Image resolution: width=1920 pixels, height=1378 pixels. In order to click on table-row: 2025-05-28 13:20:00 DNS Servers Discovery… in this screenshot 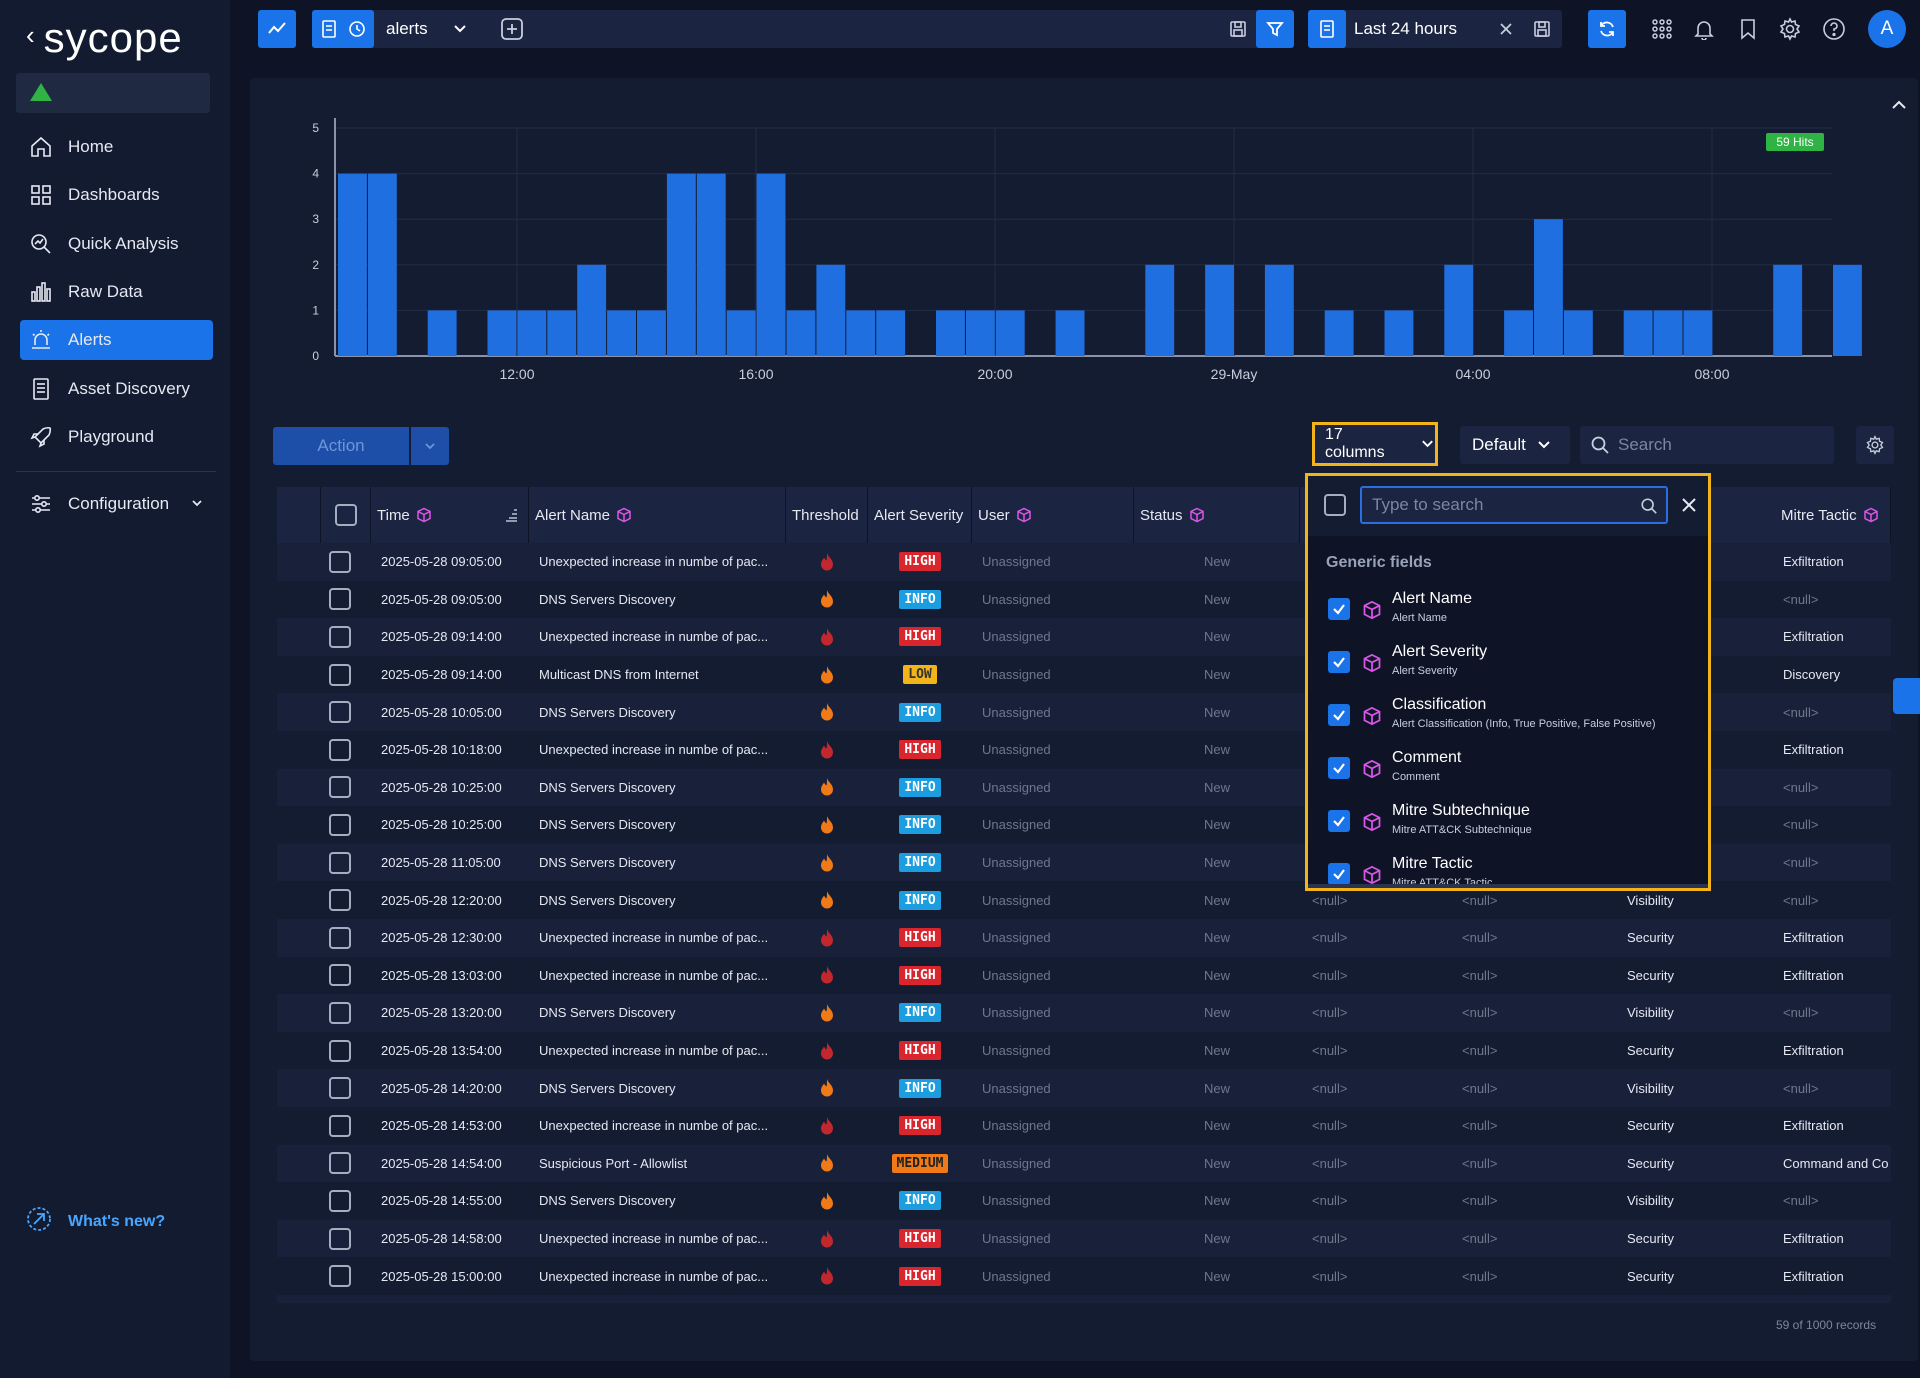, I will do `click(1084, 1013)`.